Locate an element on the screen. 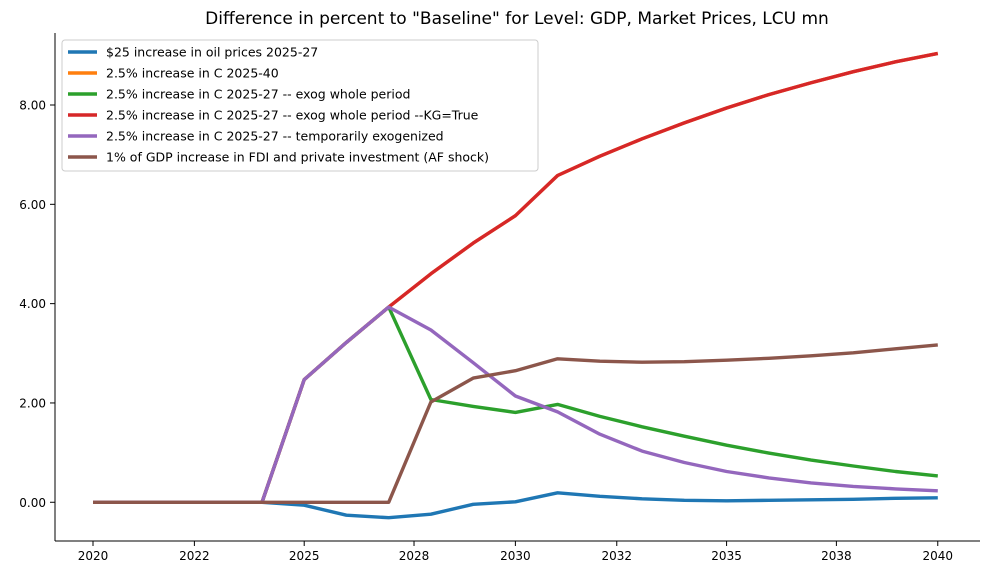 Image resolution: width=989 pixels, height=575 pixels. x-tick-label: 2020 is located at coordinates (93, 556).